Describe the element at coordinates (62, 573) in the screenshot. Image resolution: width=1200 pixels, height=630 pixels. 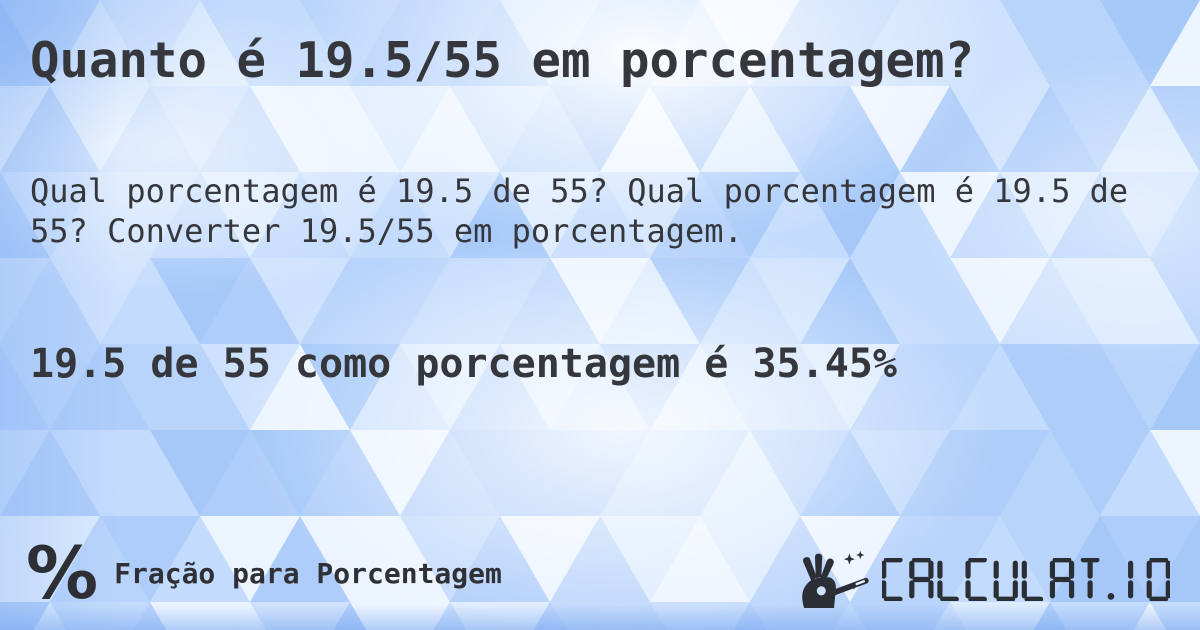
I see `percent-icon: %` at that location.